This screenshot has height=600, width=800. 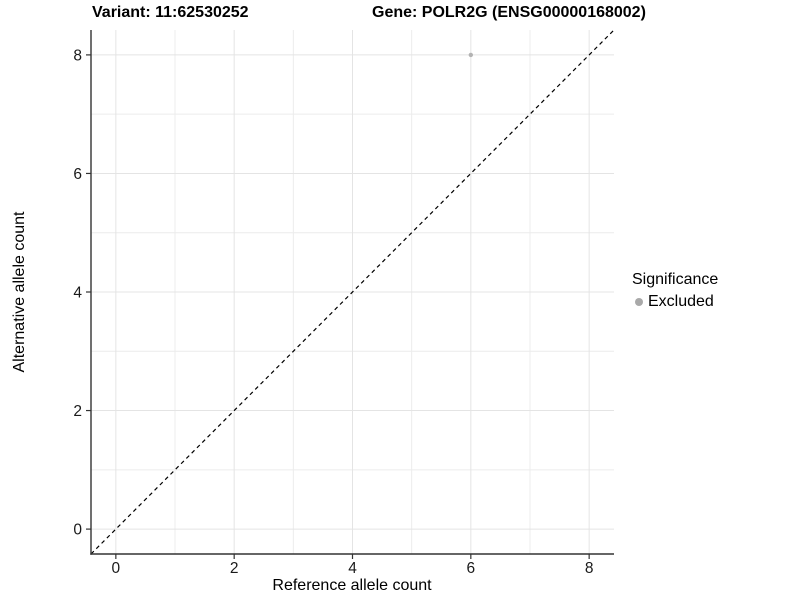 I want to click on x-tick-label: 6, so click(x=471, y=568).